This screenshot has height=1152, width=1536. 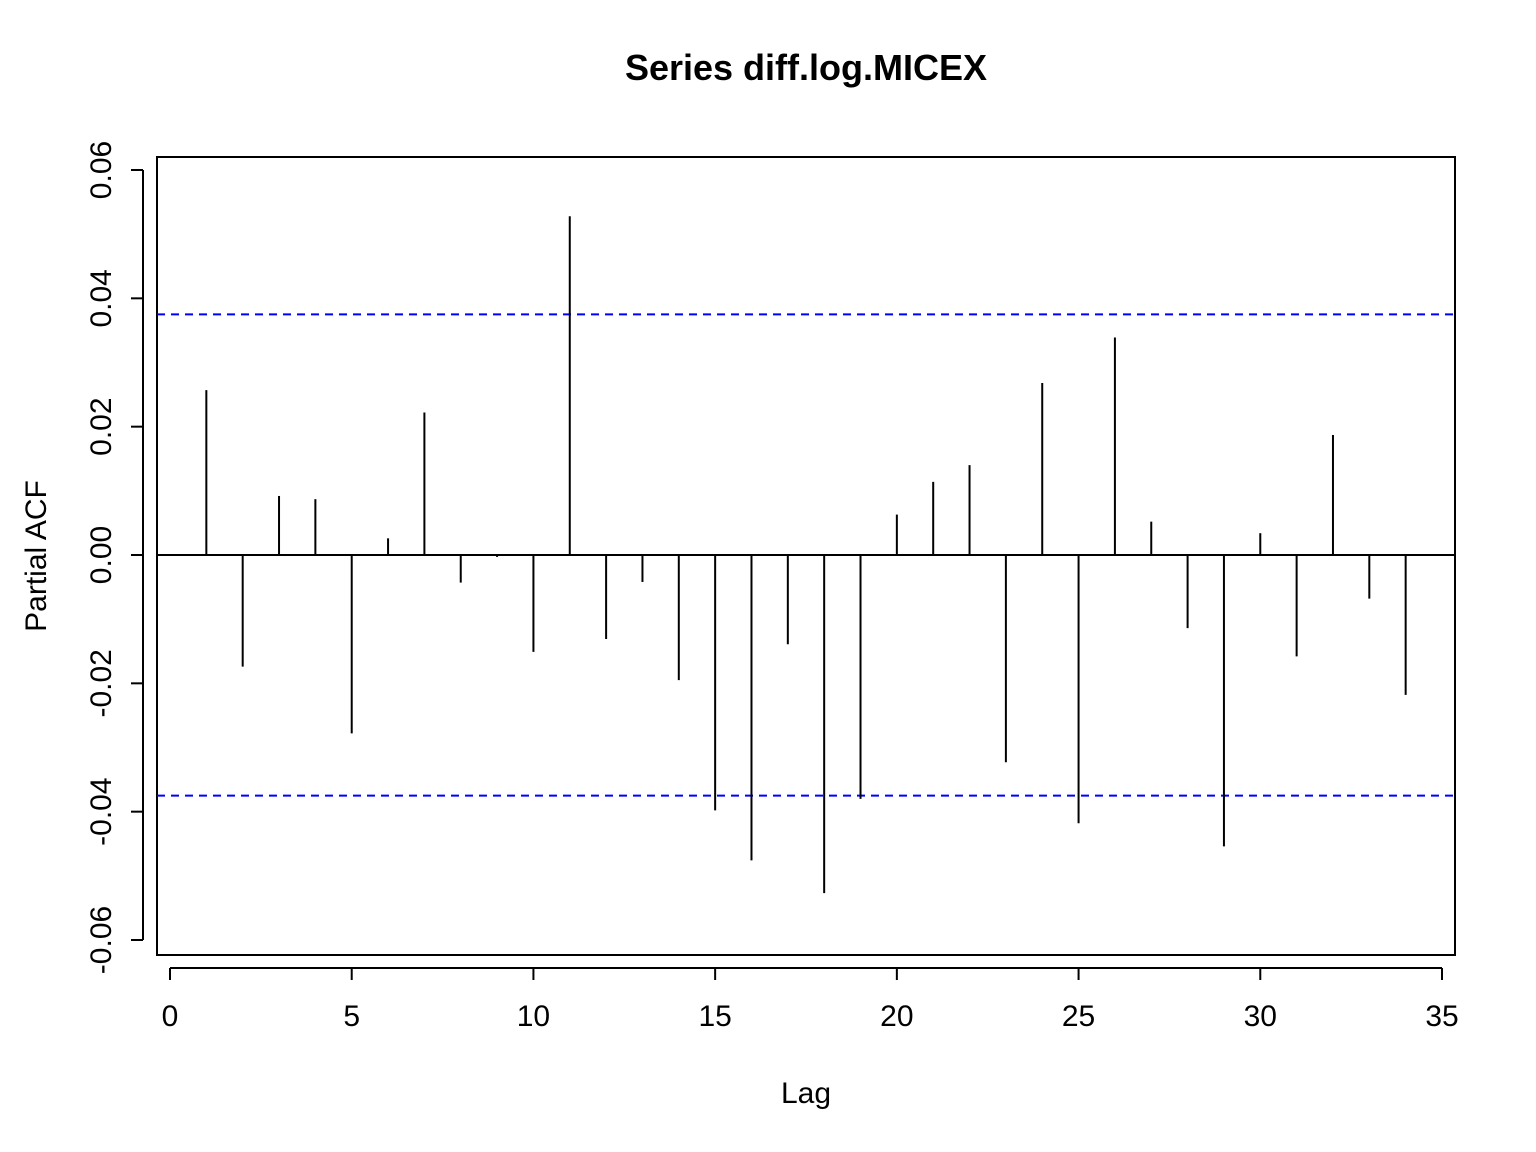 I want to click on x-tick-label: 30, so click(x=1260, y=1016).